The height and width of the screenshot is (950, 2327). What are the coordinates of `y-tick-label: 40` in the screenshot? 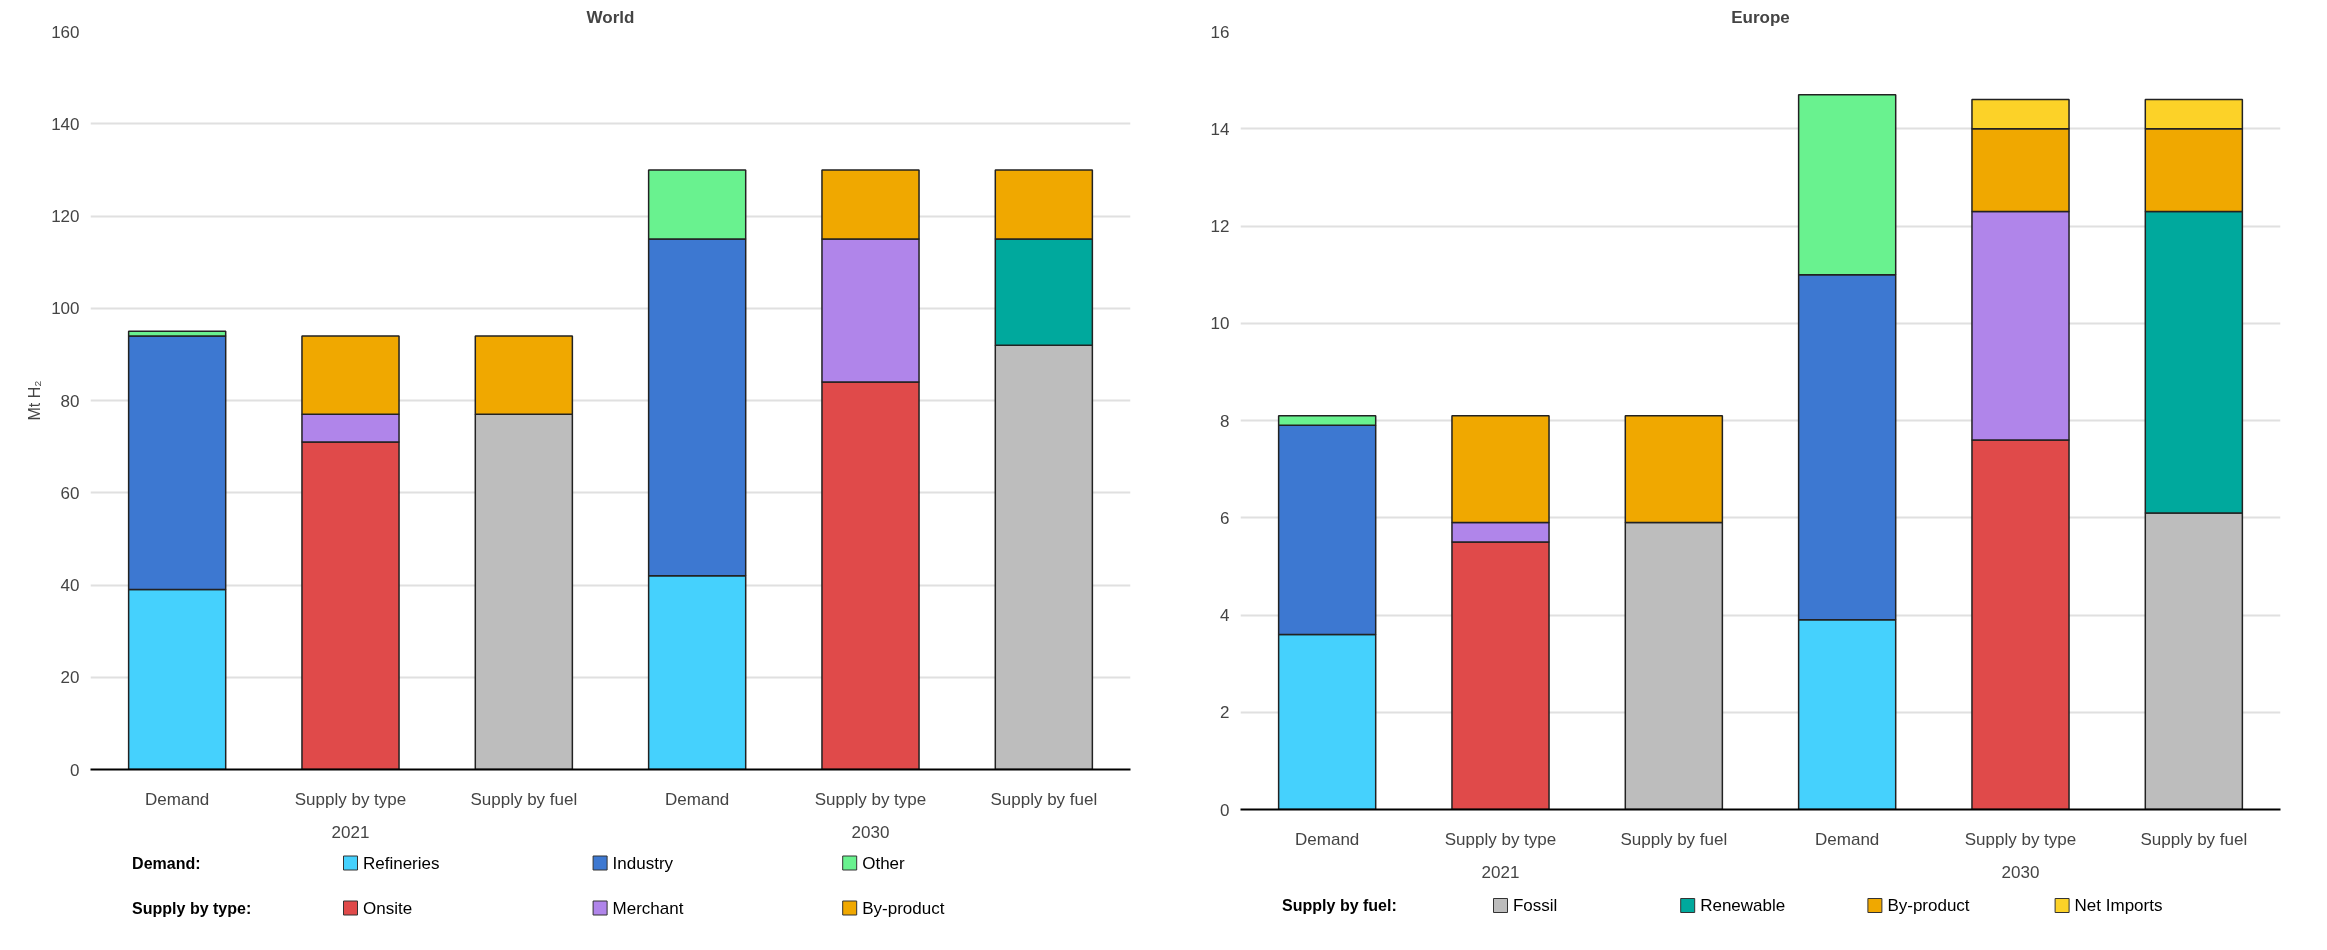 It's located at (70, 585).